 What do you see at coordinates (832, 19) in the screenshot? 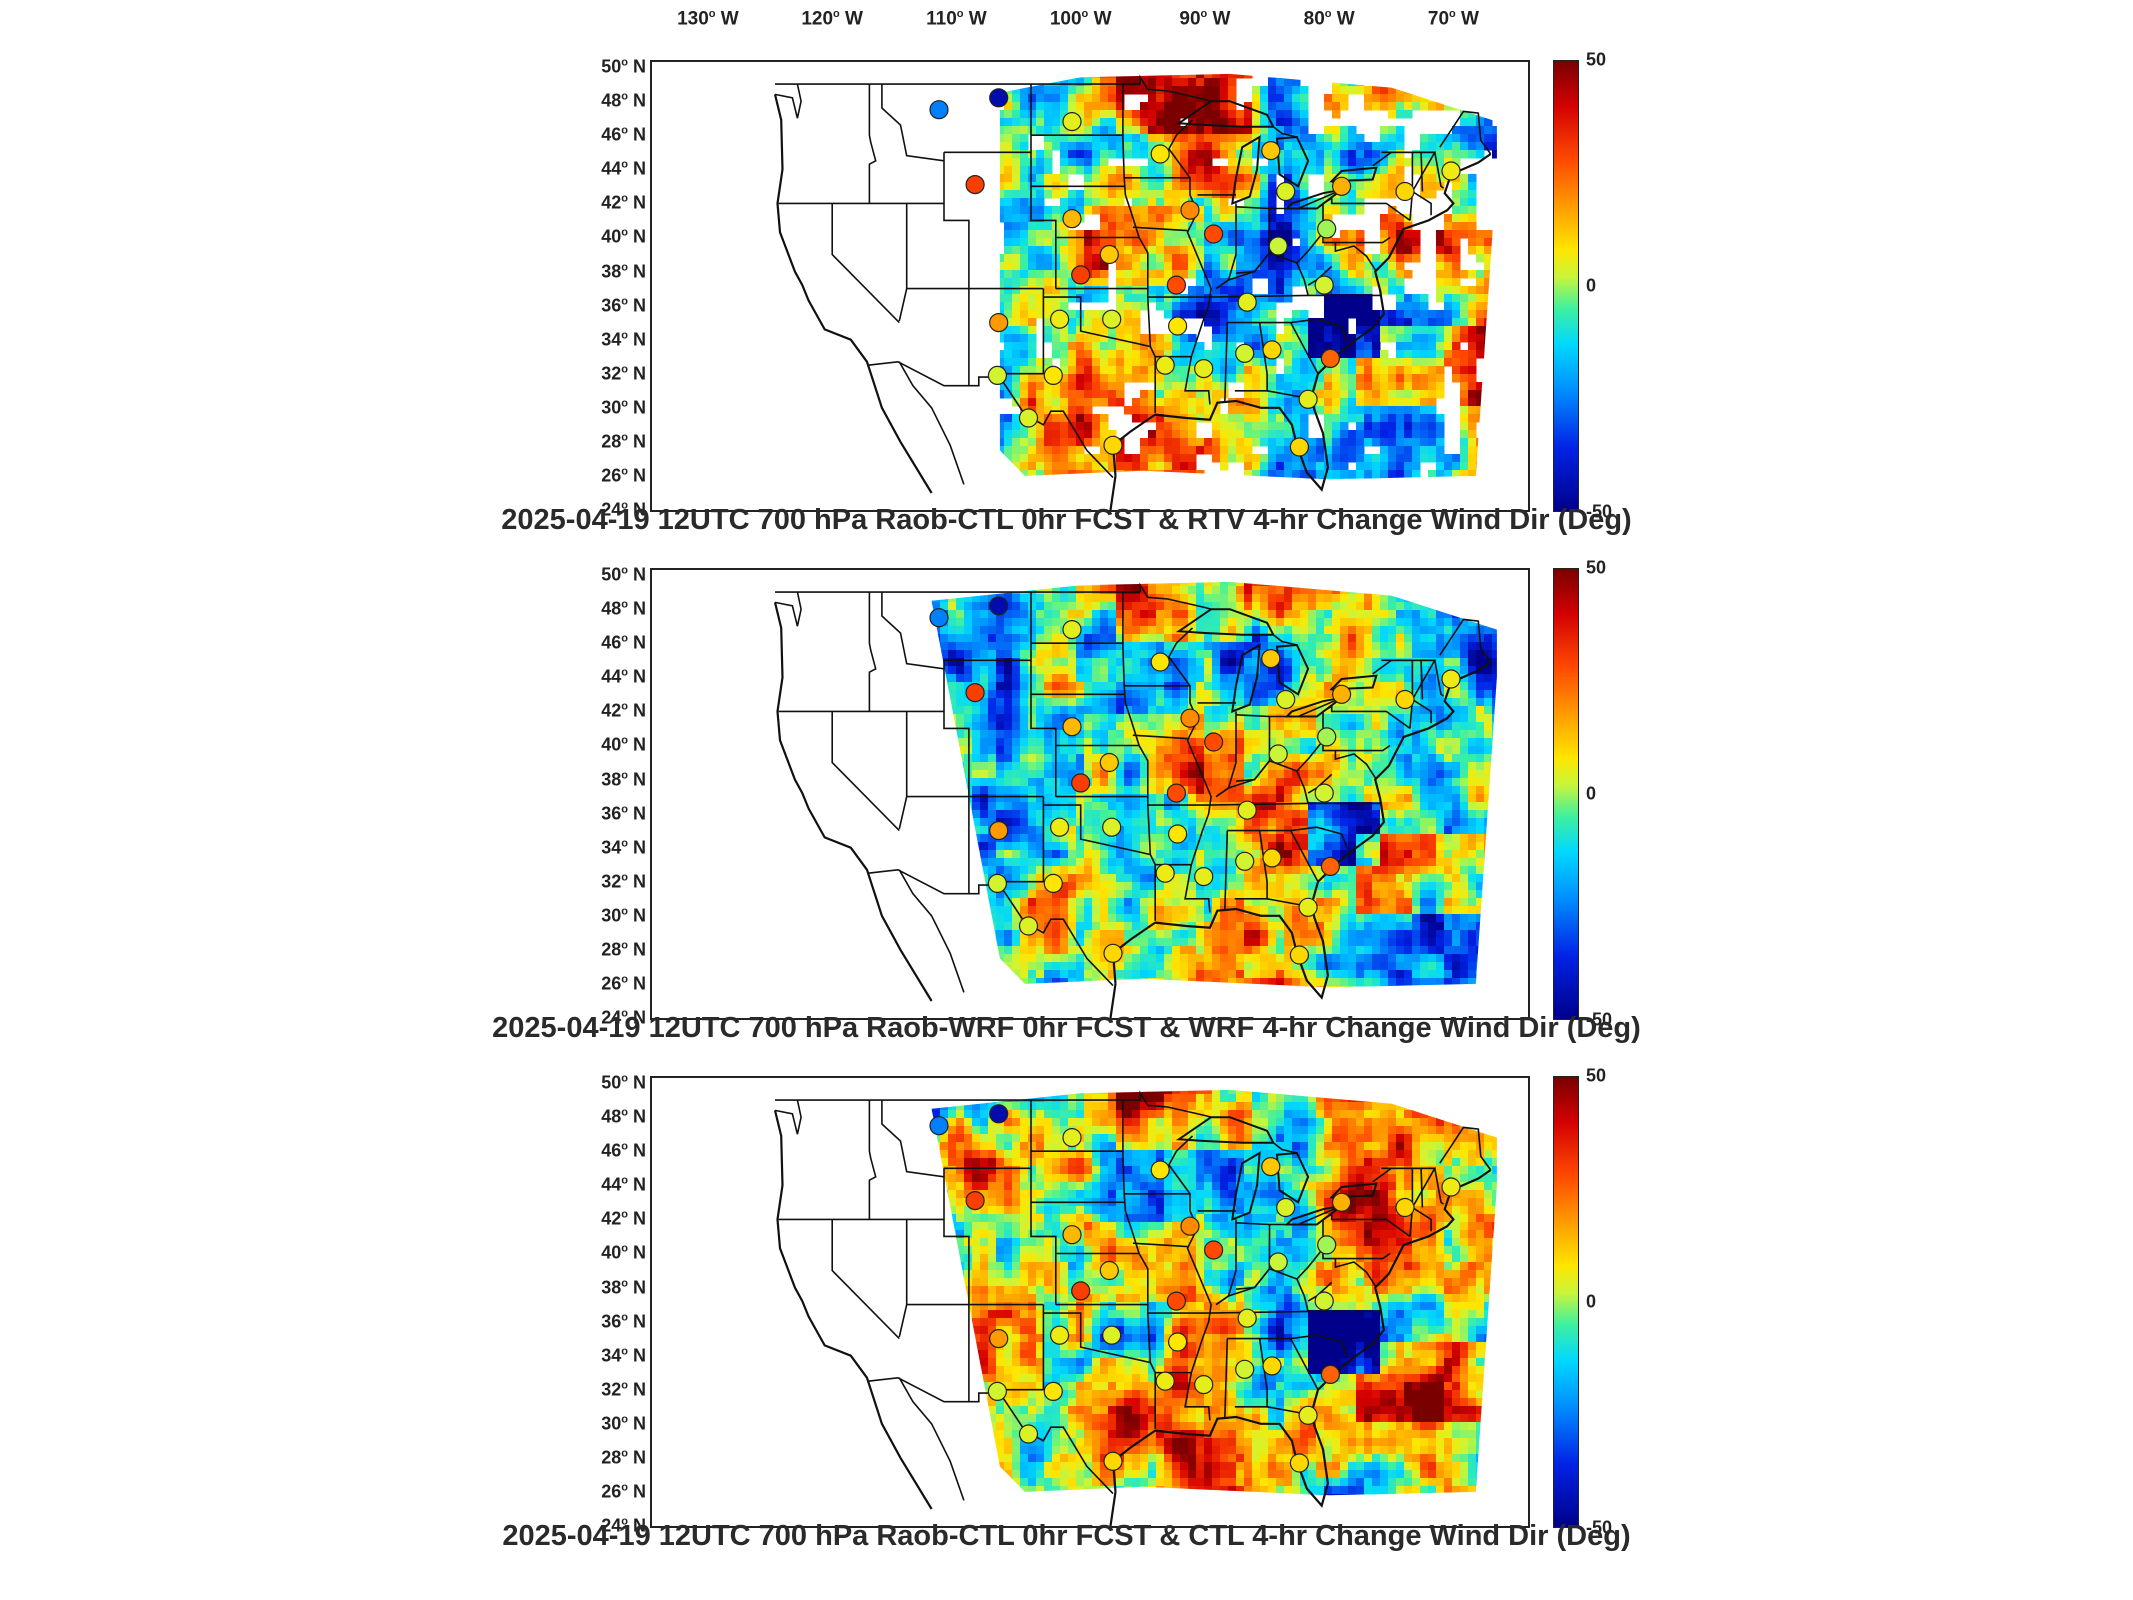
I see `longitude-tick-label: 120o W` at bounding box center [832, 19].